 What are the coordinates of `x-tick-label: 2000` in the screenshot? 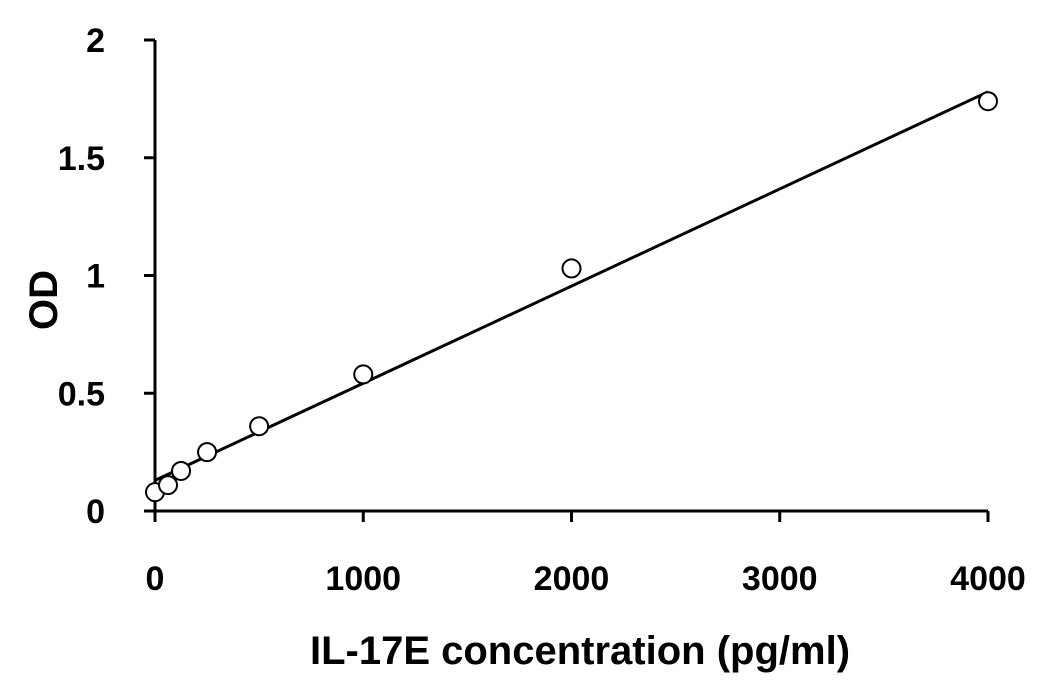 It's located at (572, 579).